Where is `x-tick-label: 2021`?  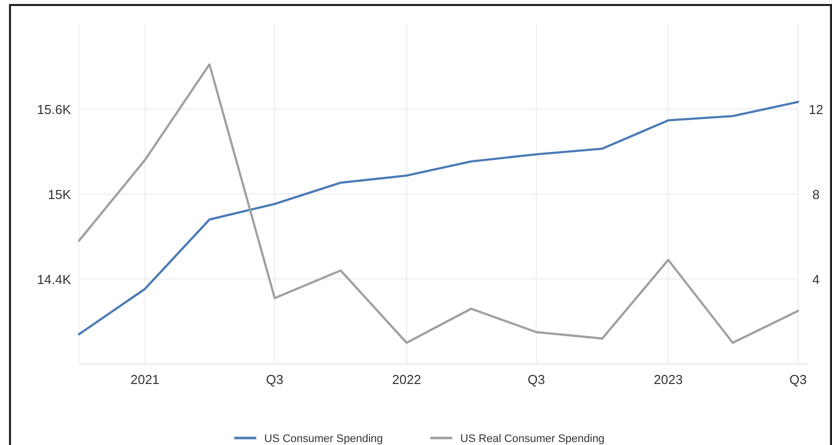
x-tick-label: 2021 is located at coordinates (145, 379).